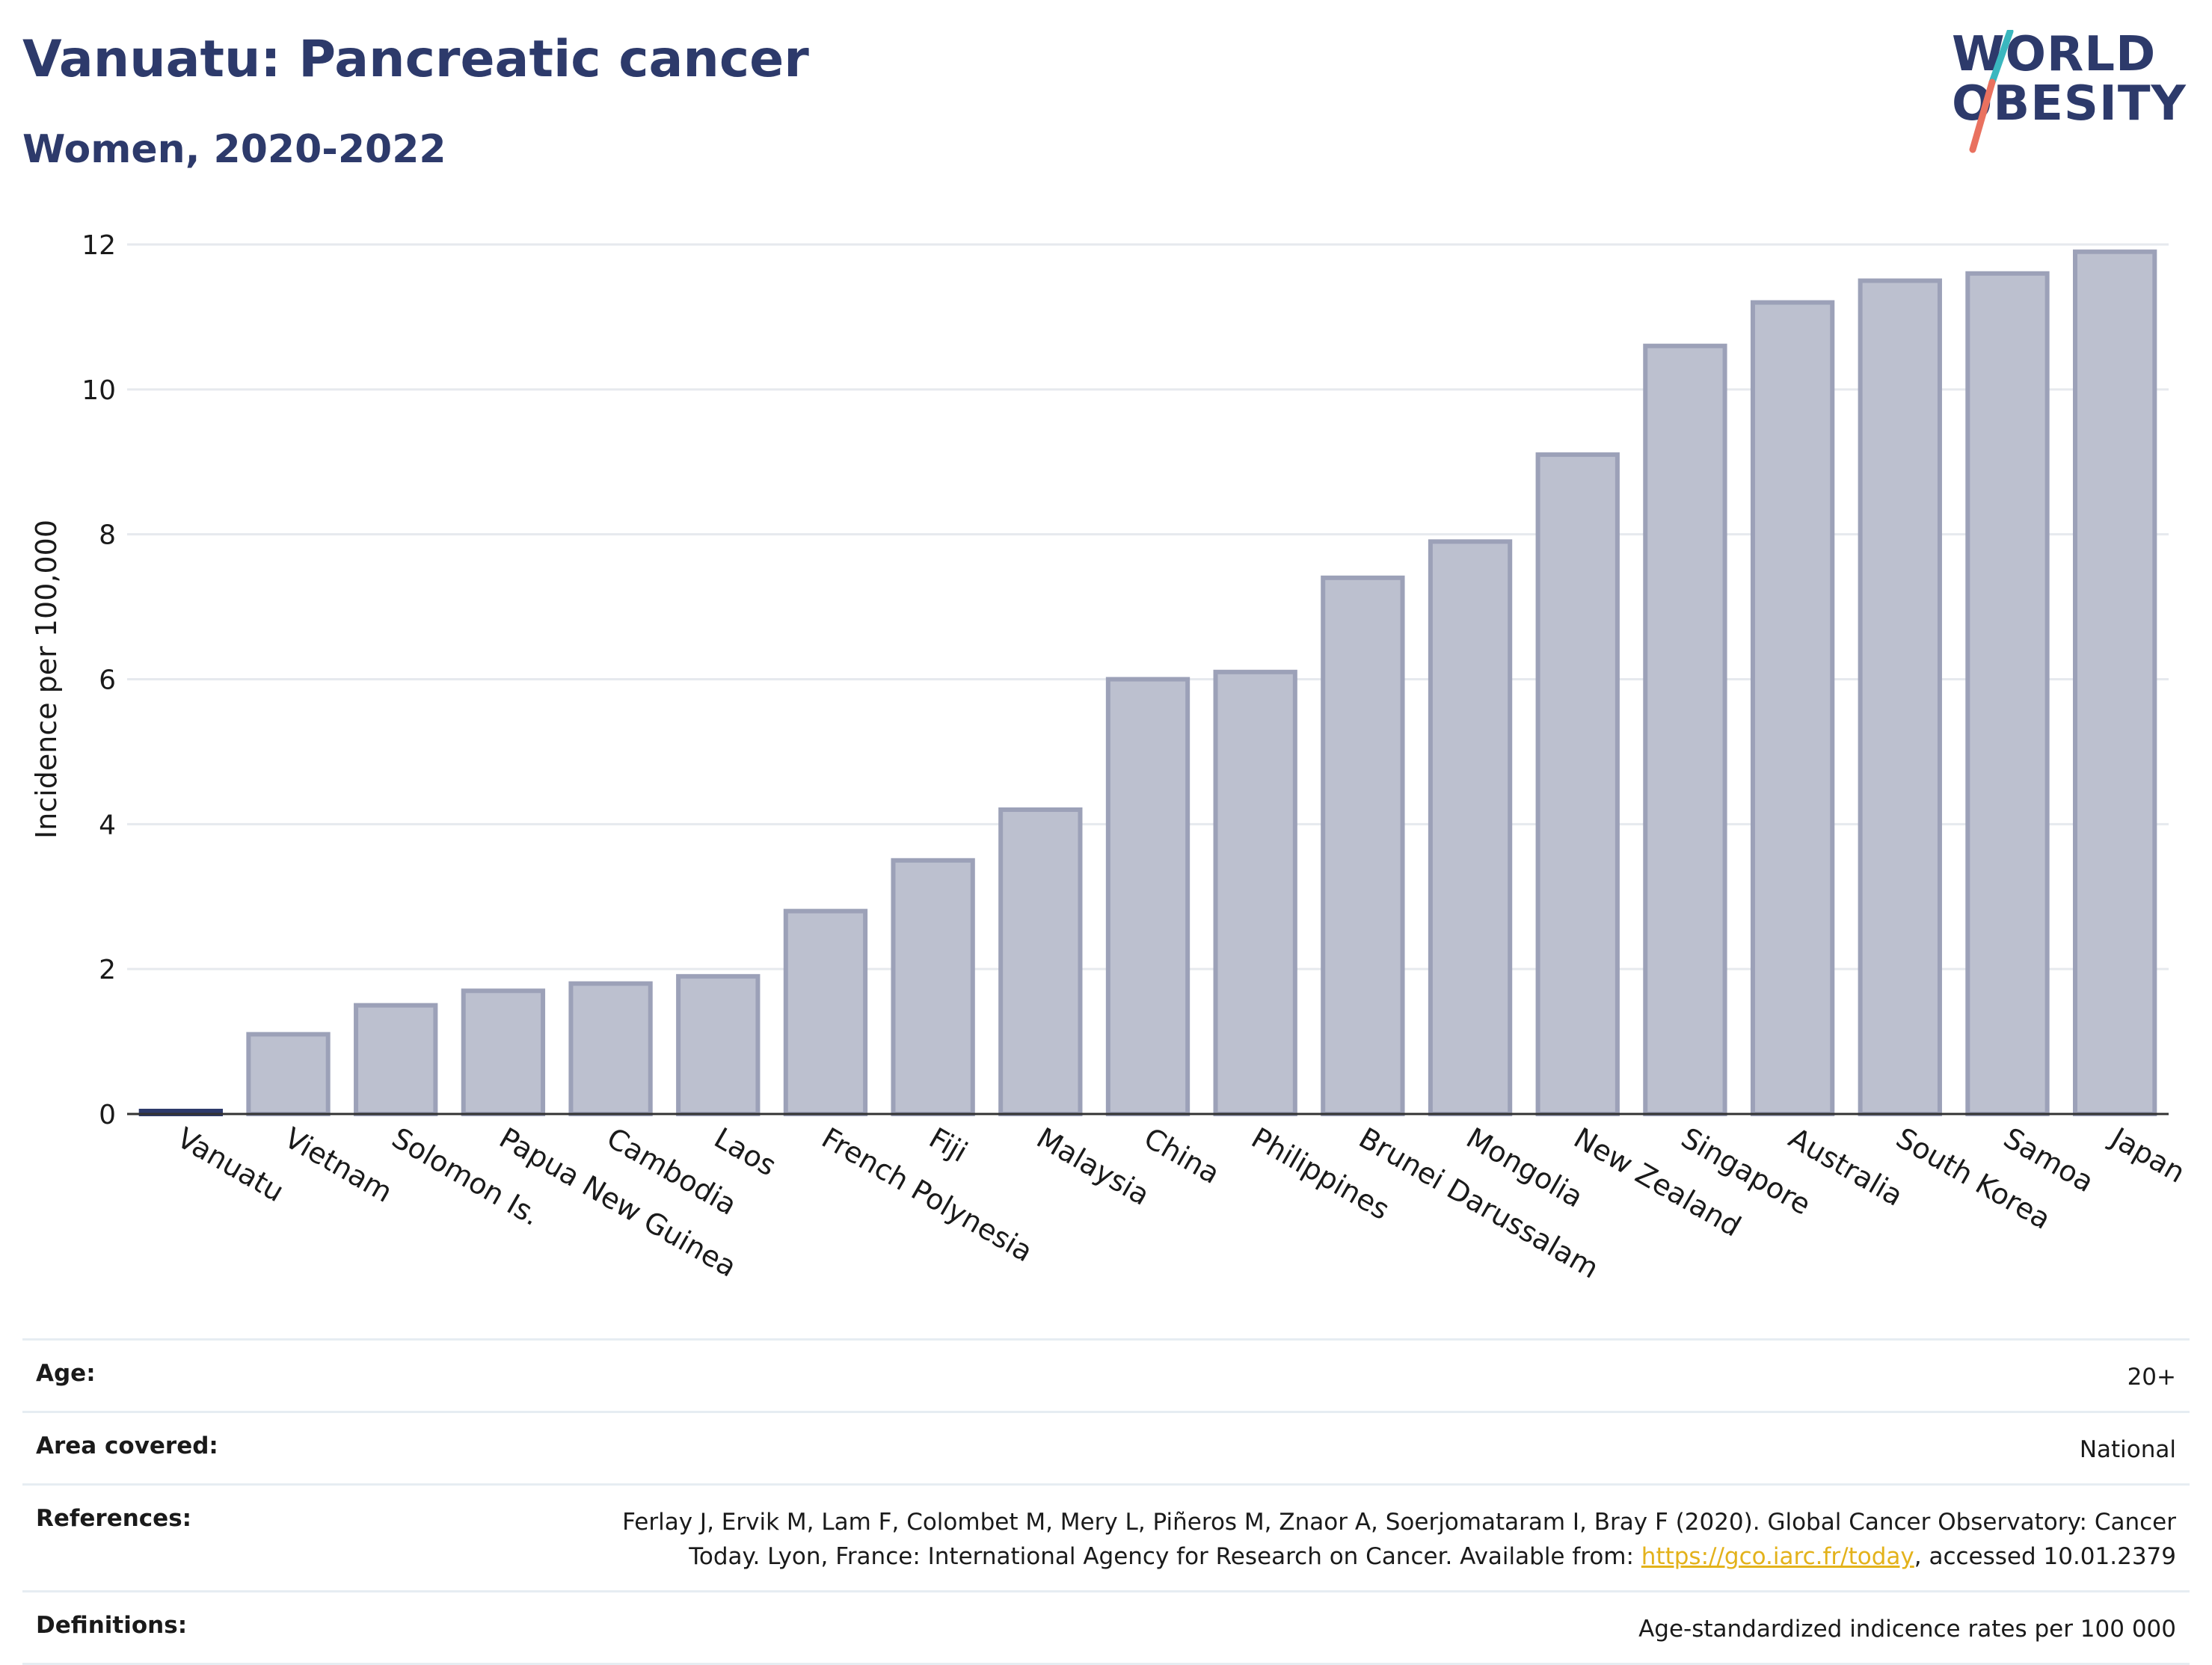 The image size is (2212, 1665). What do you see at coordinates (745, 1152) in the screenshot?
I see `x-tick-label: Laos` at bounding box center [745, 1152].